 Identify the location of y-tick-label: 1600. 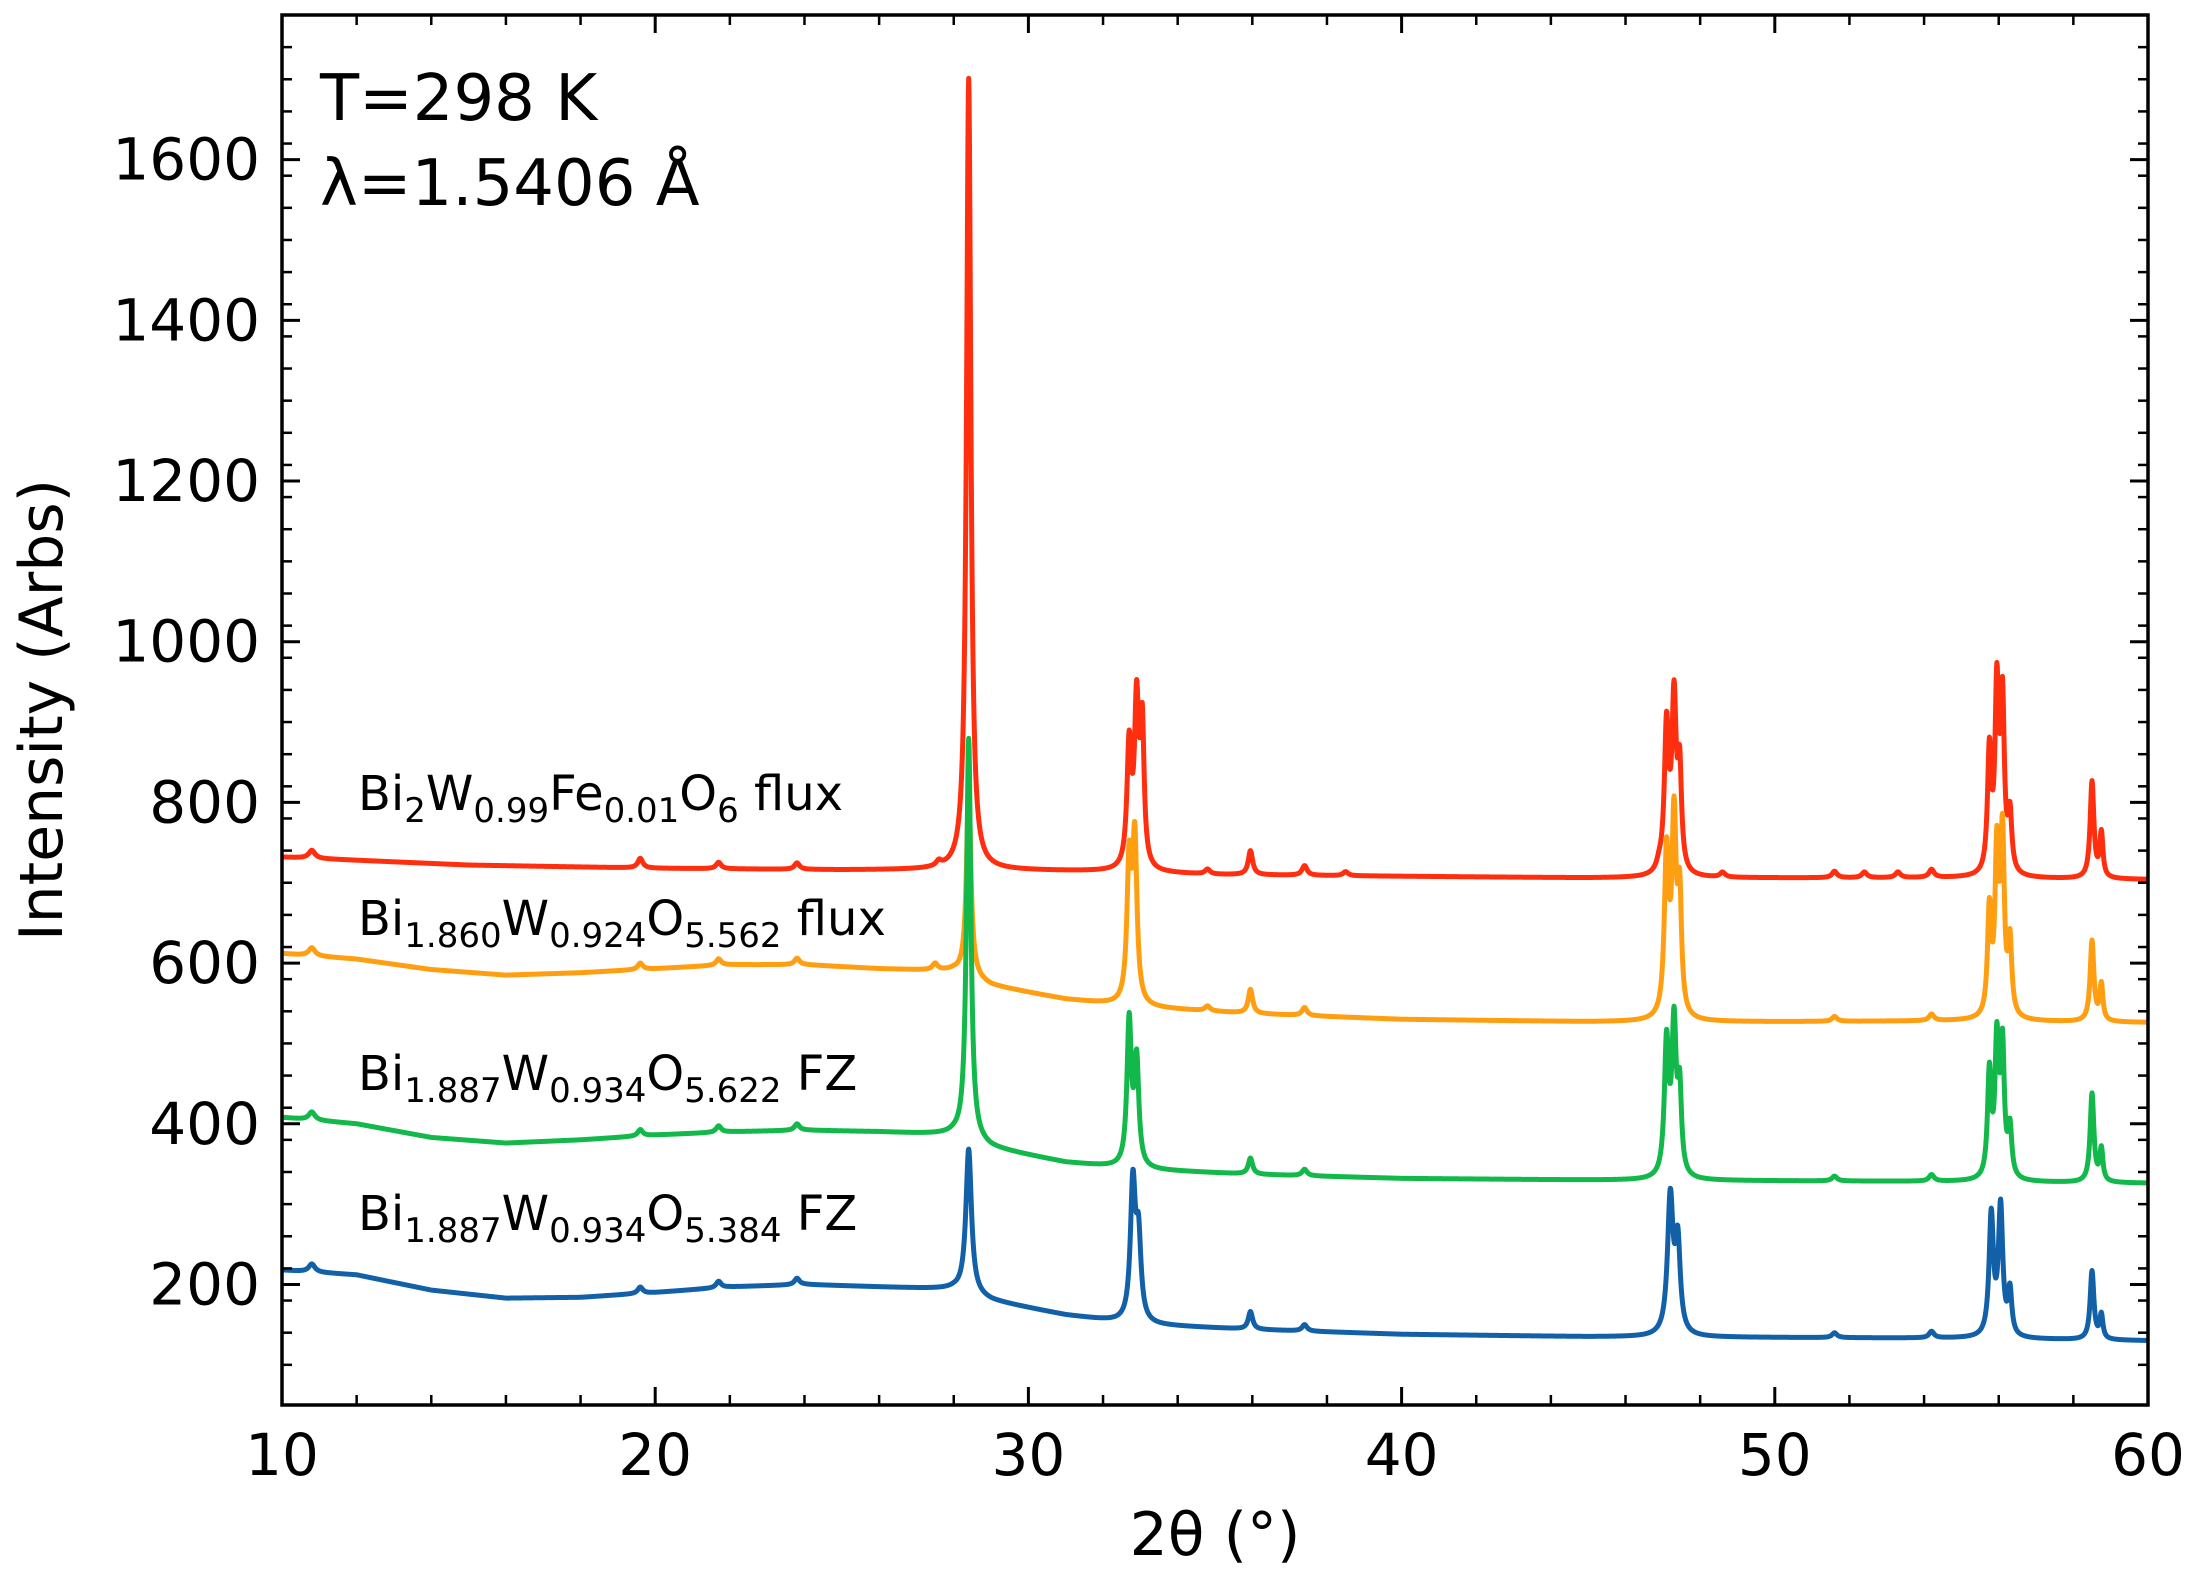
(186, 160).